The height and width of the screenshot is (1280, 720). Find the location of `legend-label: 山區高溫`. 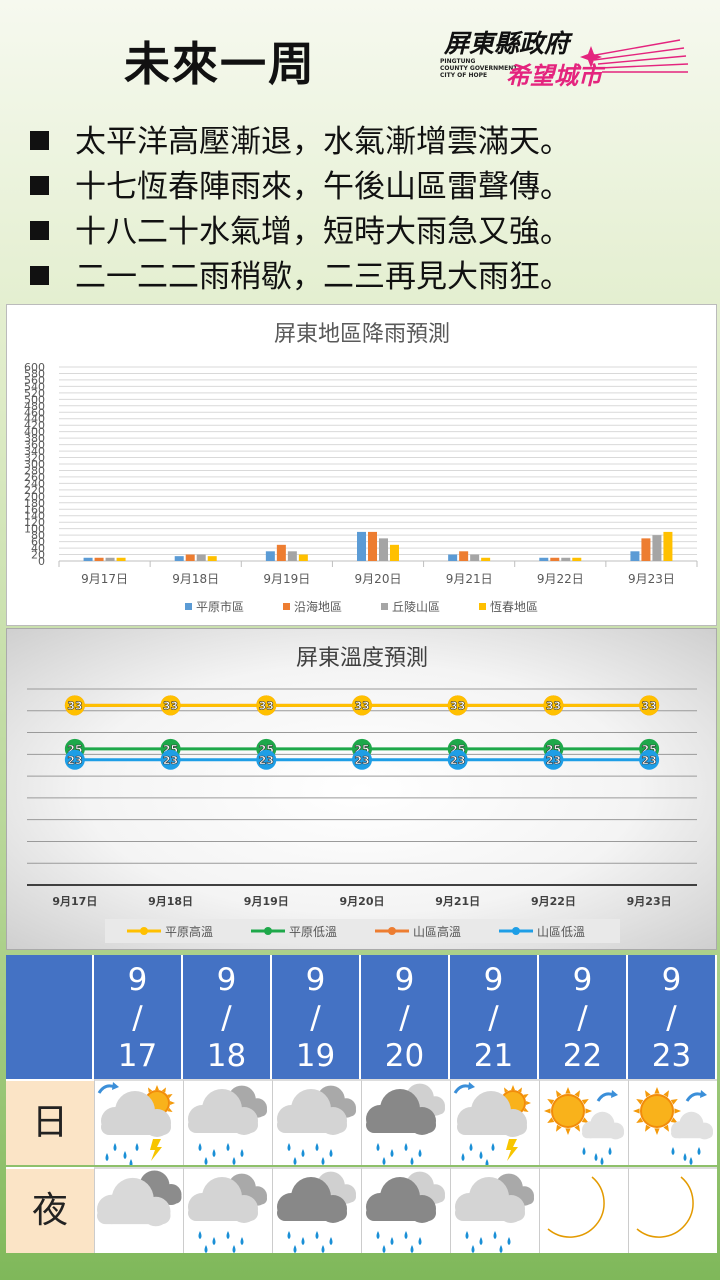

legend-label: 山區高溫 is located at coordinates (437, 931).